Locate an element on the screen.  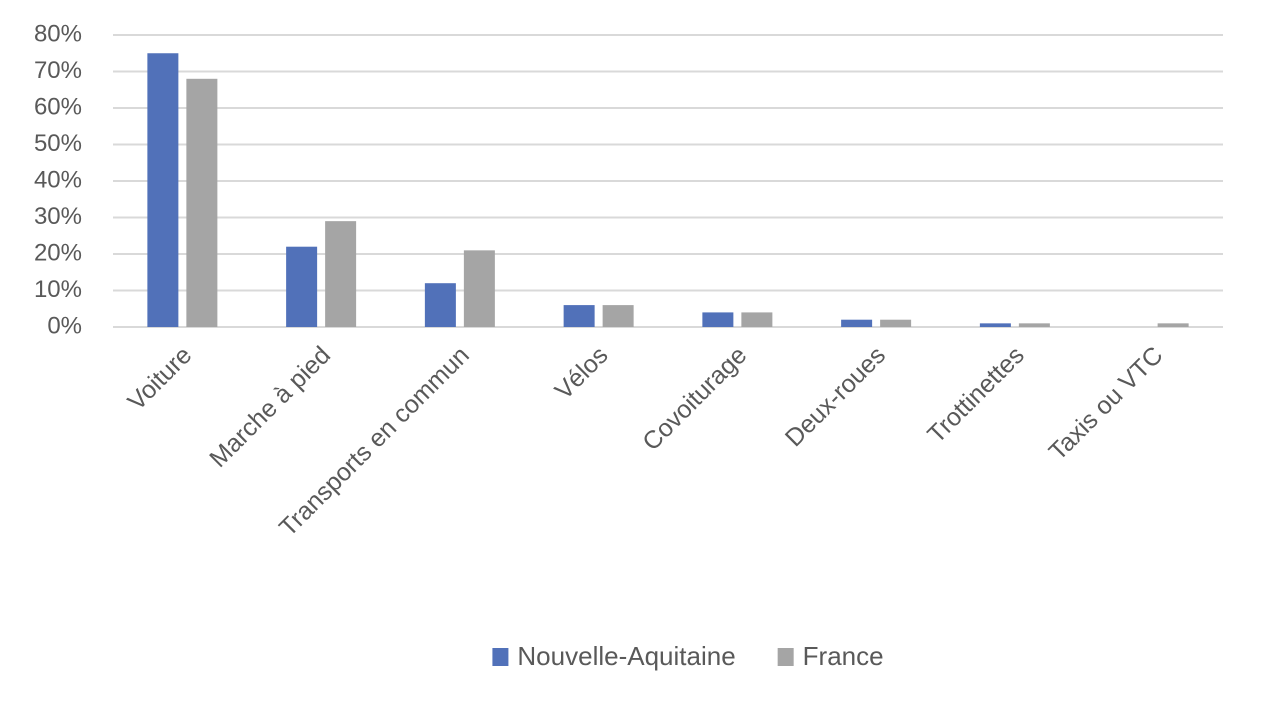
y-tick-label: 70% is located at coordinates (58, 70).